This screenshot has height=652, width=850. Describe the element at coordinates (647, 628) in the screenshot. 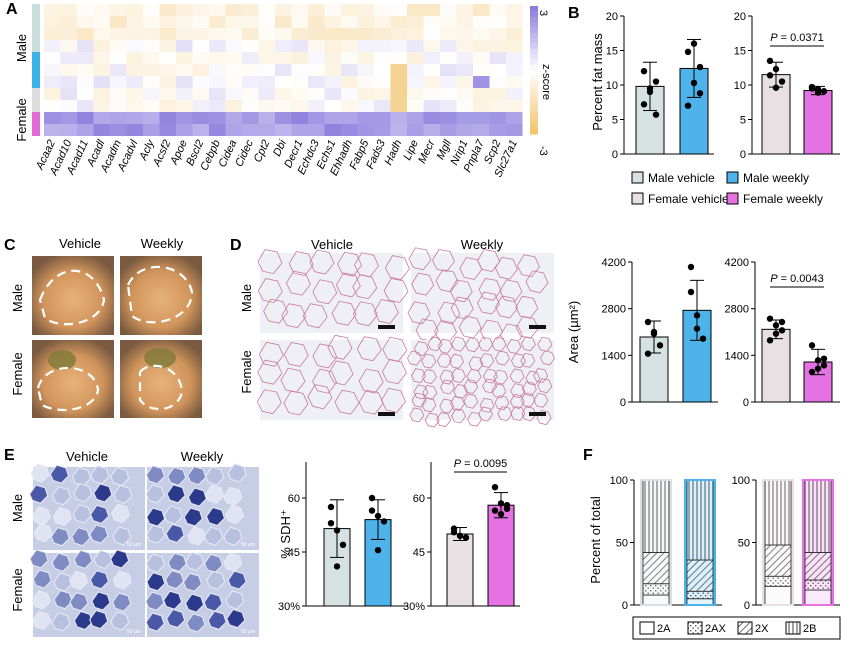

I see `legend-swatch` at that location.